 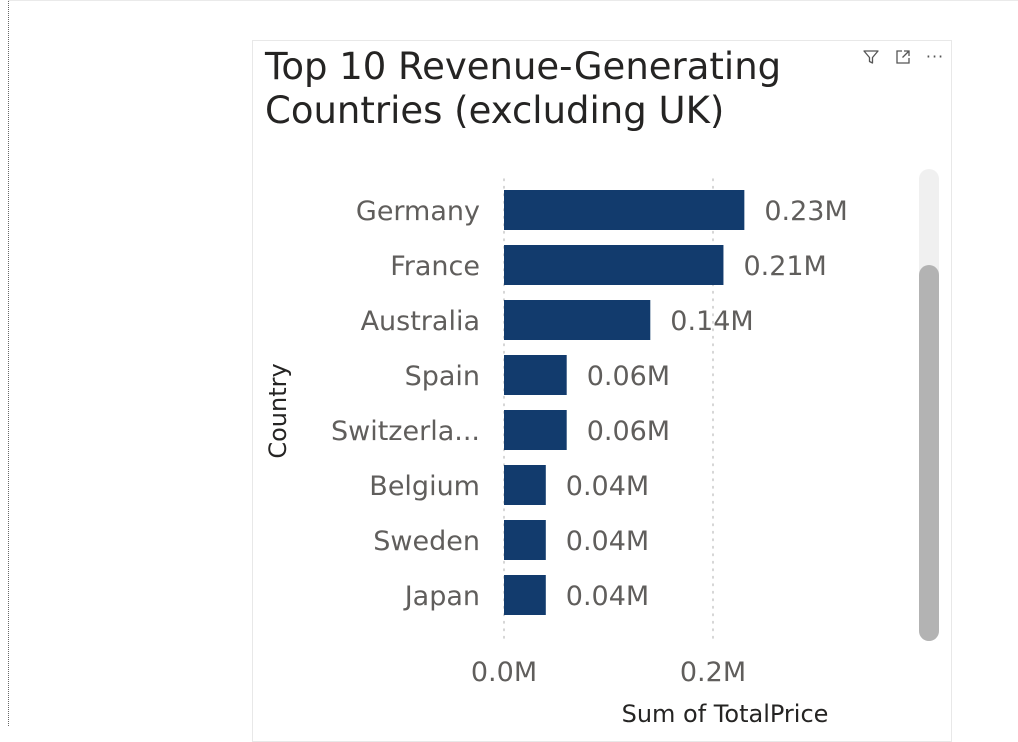 I want to click on report-canvas-border, so click(x=8, y=363).